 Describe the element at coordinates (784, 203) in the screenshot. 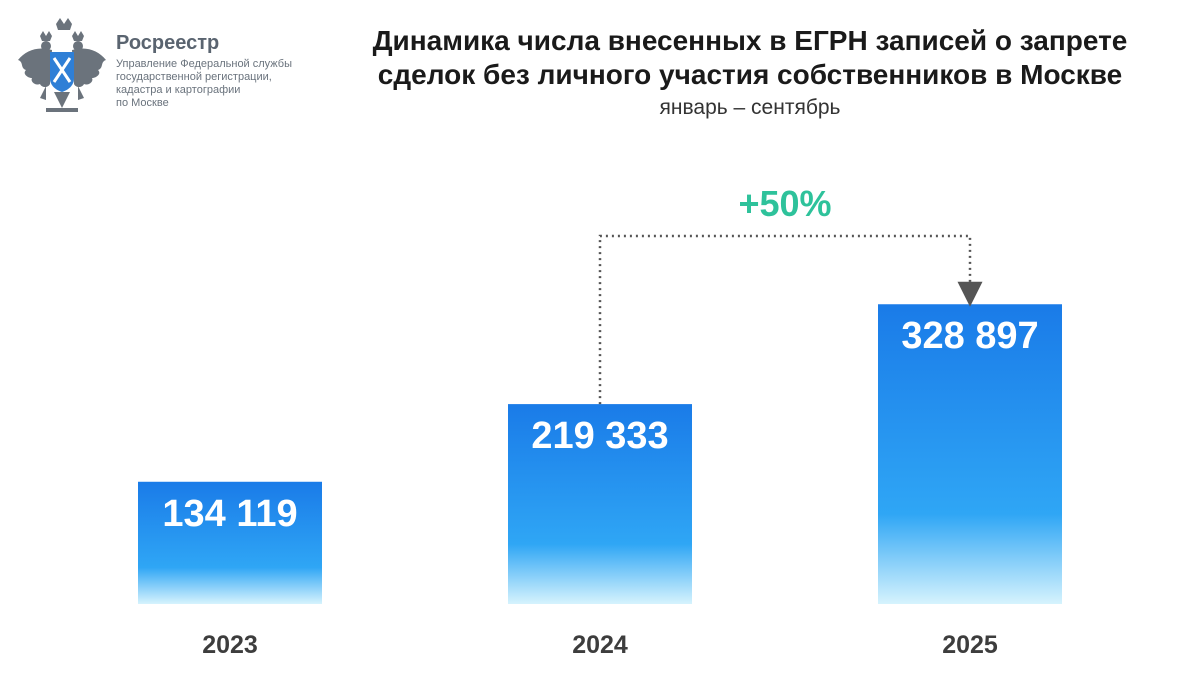

I see `growth-percent-label: +50%` at that location.